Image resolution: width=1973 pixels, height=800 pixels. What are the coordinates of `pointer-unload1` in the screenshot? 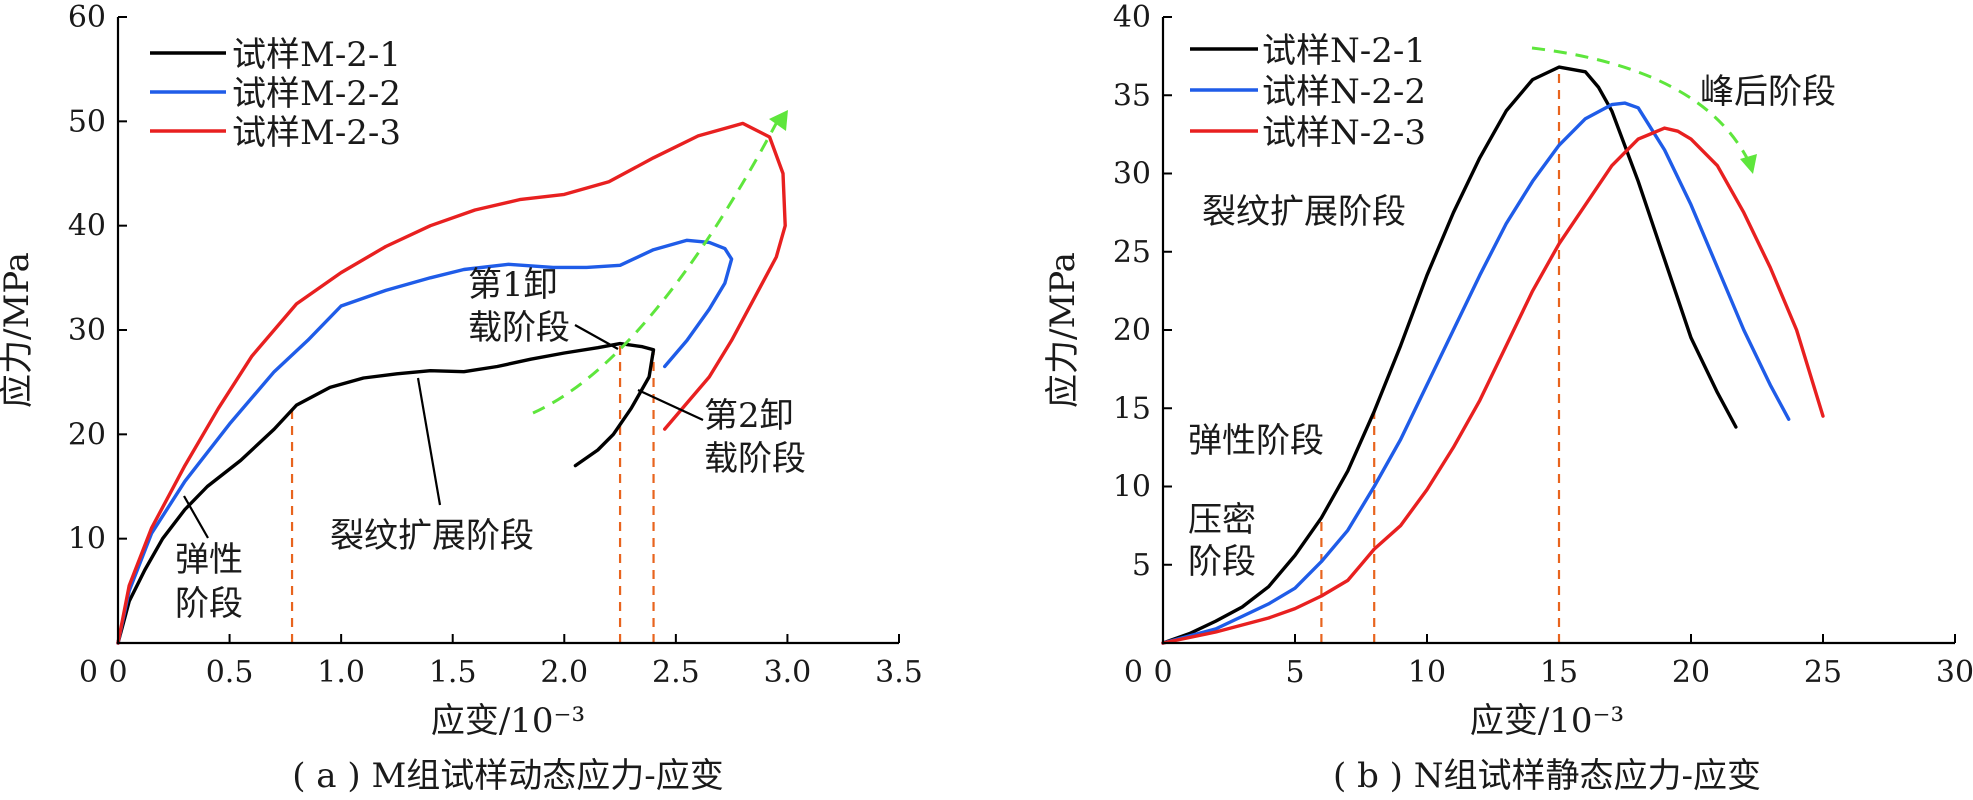 It's located at (596, 337).